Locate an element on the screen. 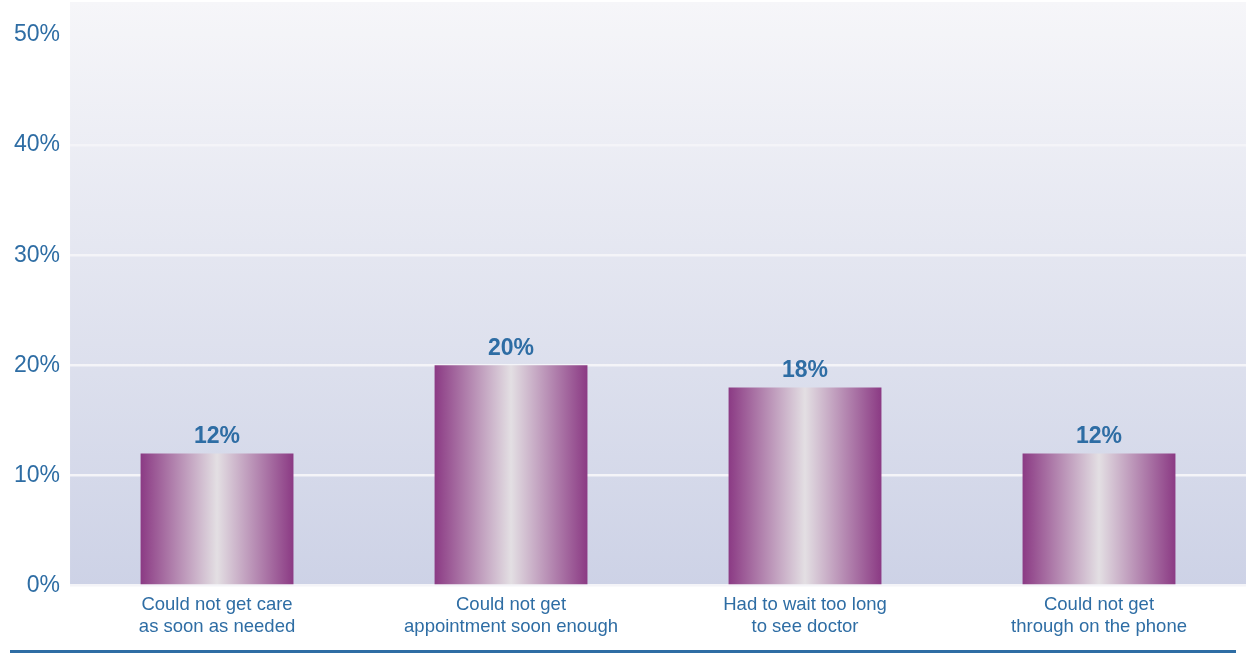 The width and height of the screenshot is (1246, 654). x-tick-label: Had to wait too long to see doctor is located at coordinates (805, 614).